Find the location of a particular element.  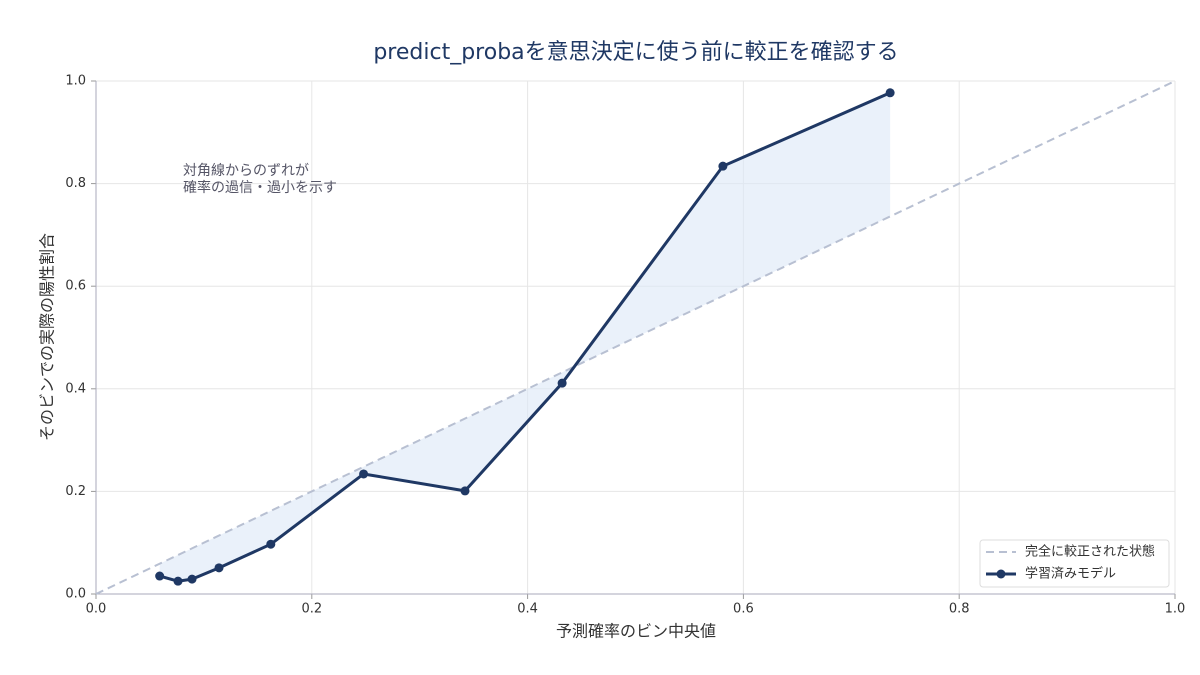

annotation: 確率の過信・過小を示す is located at coordinates (260, 187).